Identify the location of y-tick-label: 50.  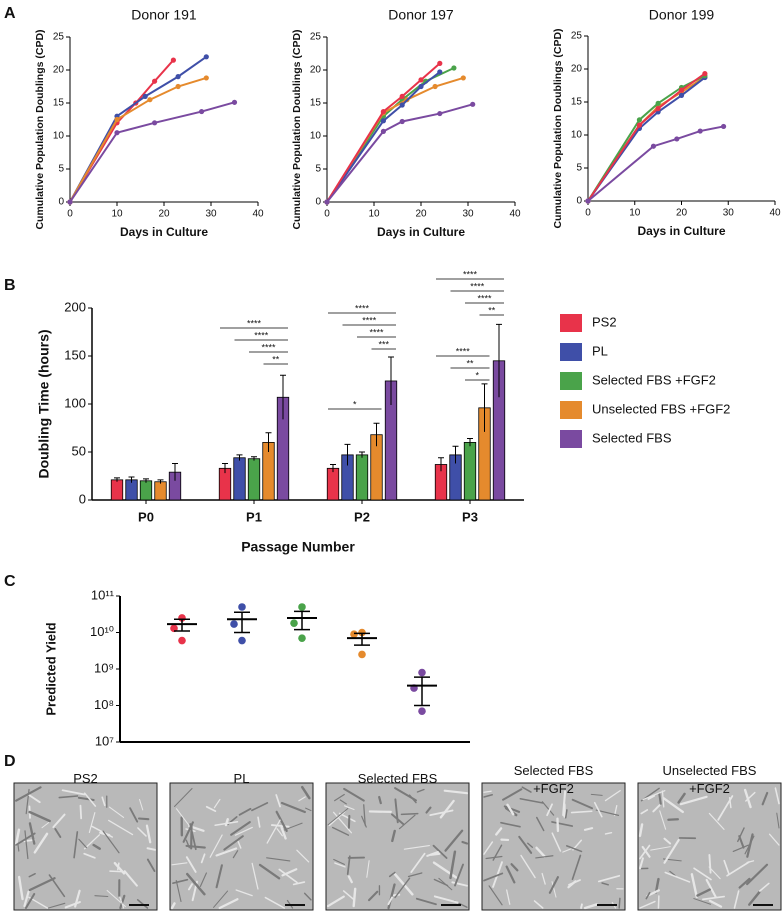
(79, 450).